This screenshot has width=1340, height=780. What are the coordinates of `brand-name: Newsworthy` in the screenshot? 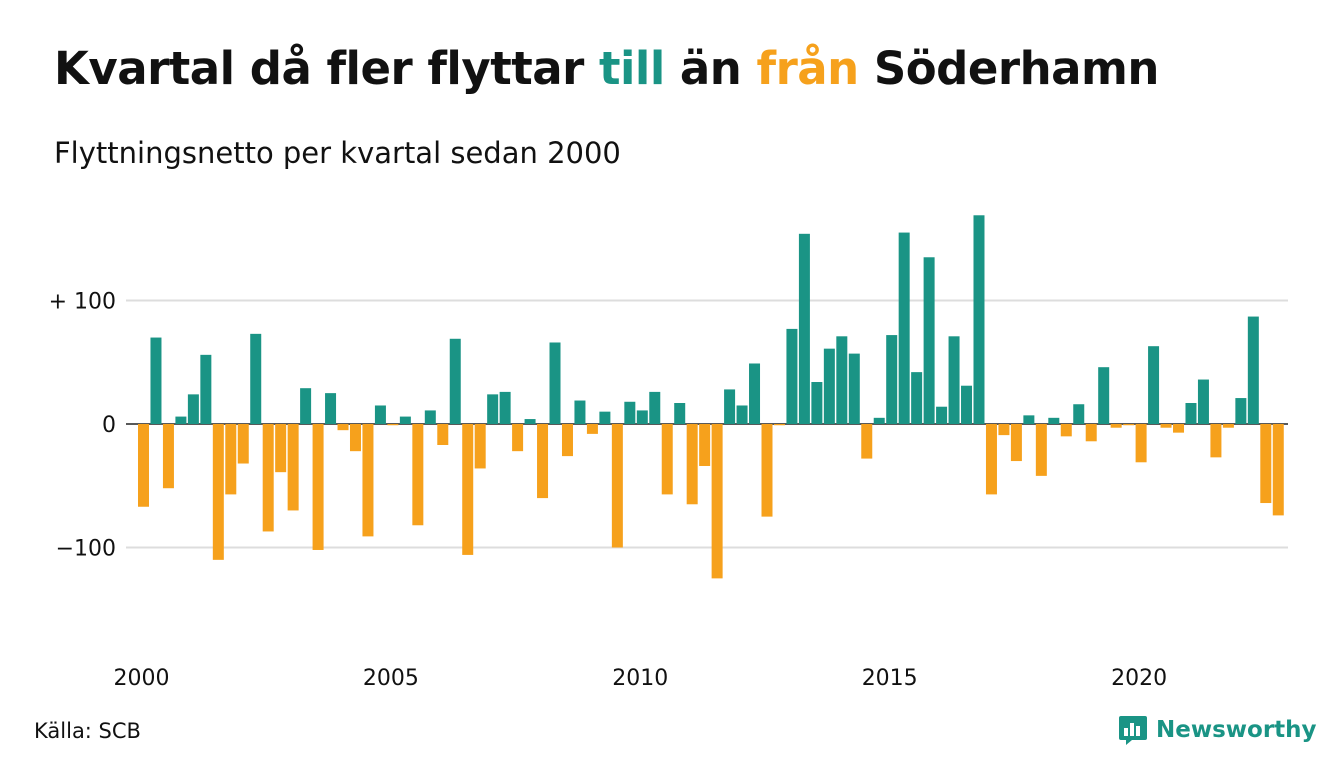 It's located at (1236, 730).